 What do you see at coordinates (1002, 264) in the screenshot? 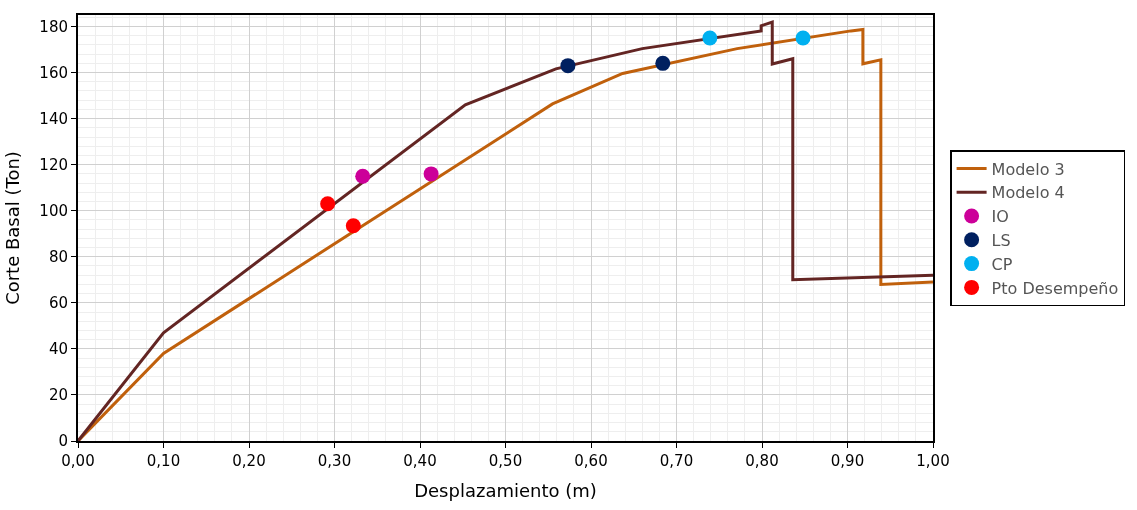
I see `legend-label: CP` at bounding box center [1002, 264].